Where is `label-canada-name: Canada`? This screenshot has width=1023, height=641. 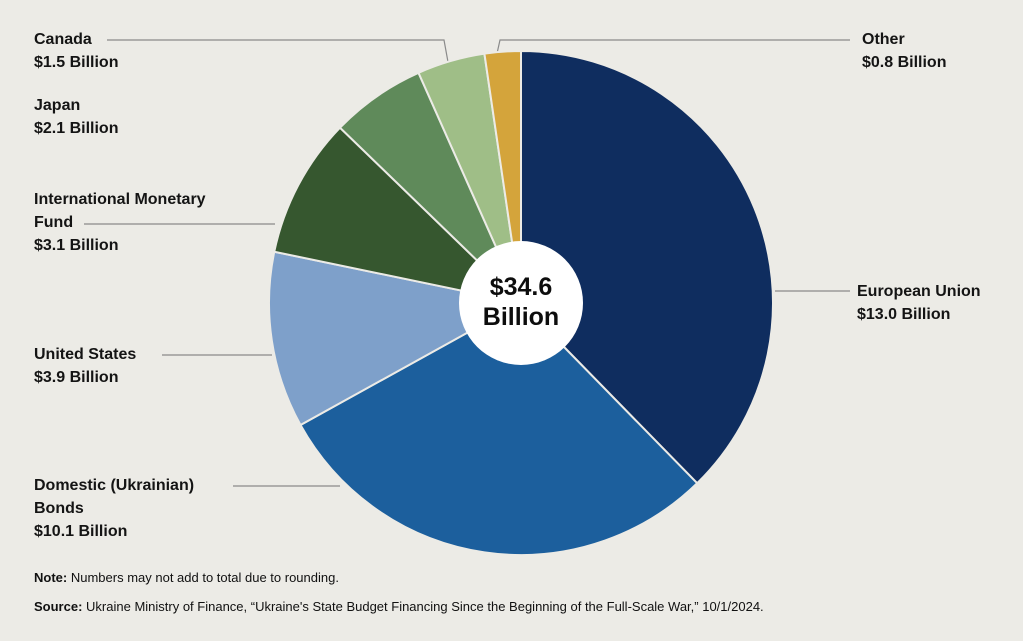 label-canada-name: Canada is located at coordinates (63, 39).